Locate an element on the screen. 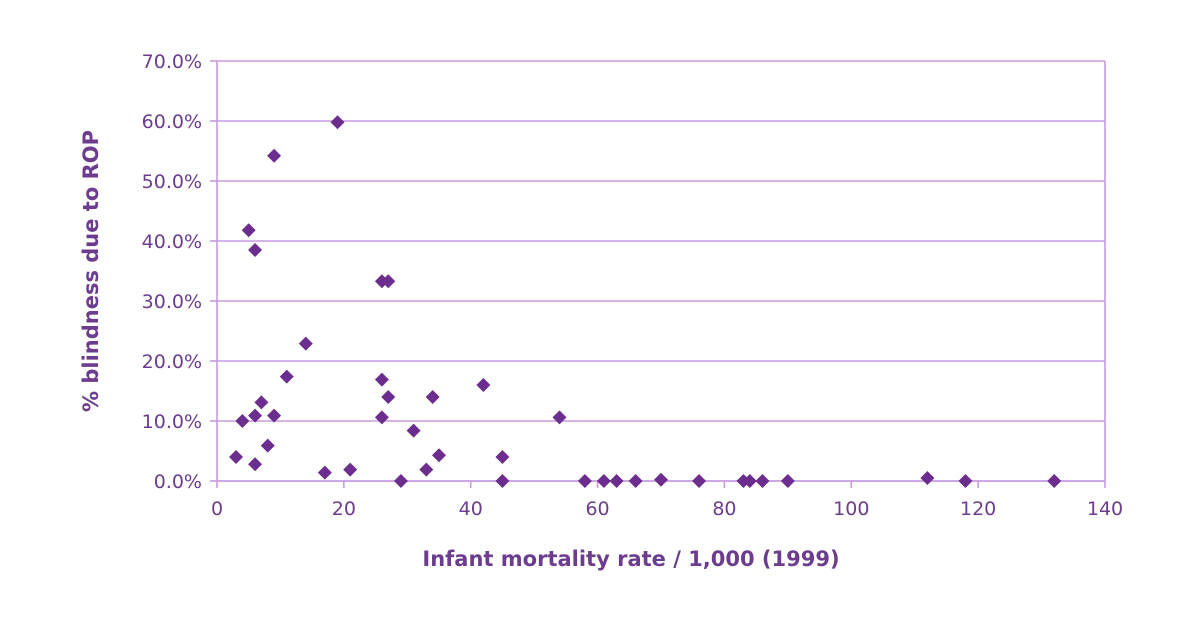  y-tick-label: 70.0% is located at coordinates (172, 62).